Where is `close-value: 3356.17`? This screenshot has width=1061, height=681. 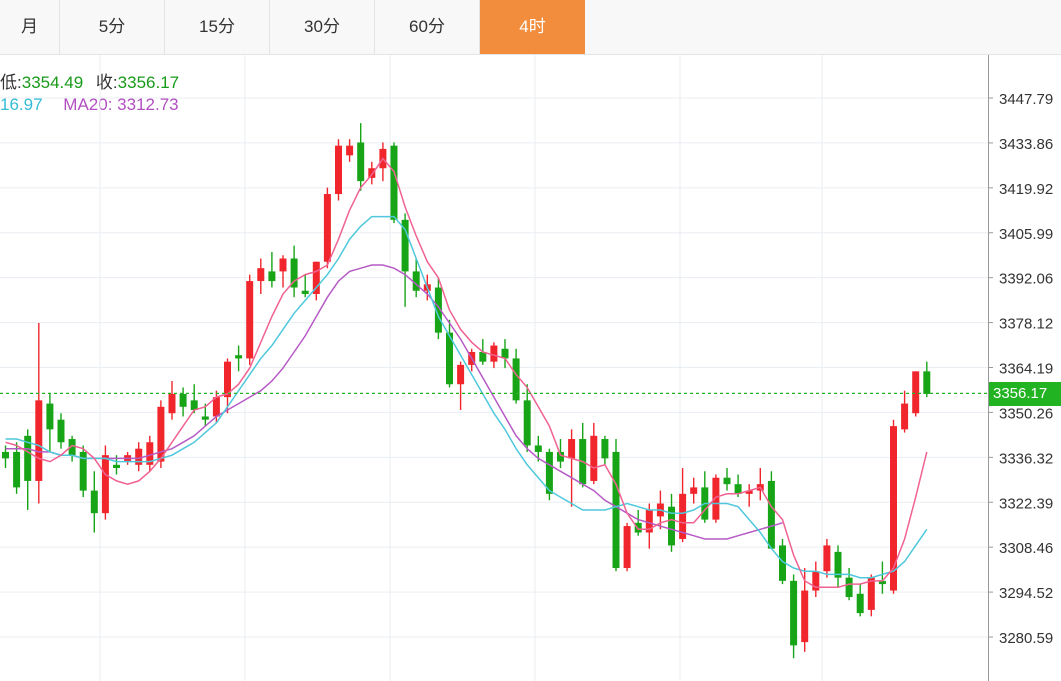
close-value: 3356.17 is located at coordinates (148, 82).